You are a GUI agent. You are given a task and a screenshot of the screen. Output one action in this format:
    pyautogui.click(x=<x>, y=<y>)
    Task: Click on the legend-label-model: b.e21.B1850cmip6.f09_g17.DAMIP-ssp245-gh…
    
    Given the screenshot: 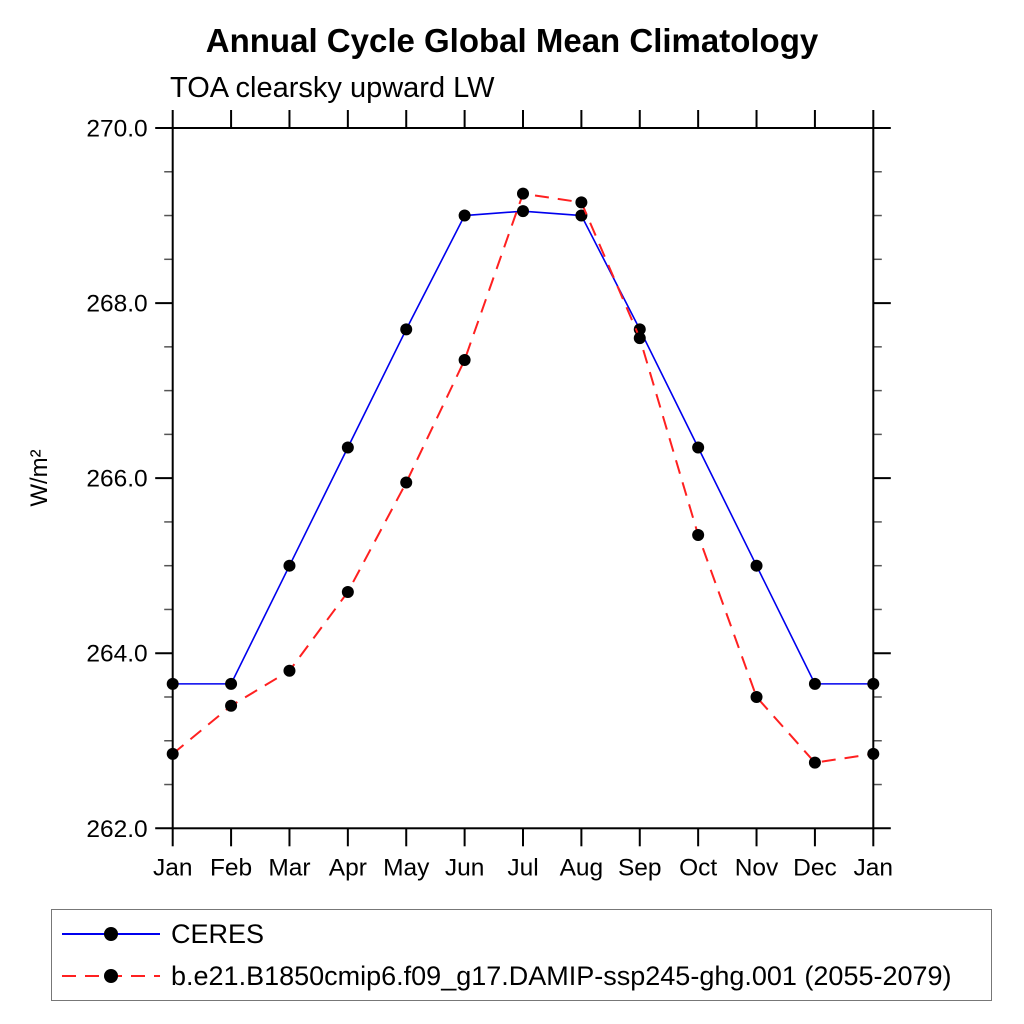 What is the action you would take?
    pyautogui.click(x=561, y=975)
    